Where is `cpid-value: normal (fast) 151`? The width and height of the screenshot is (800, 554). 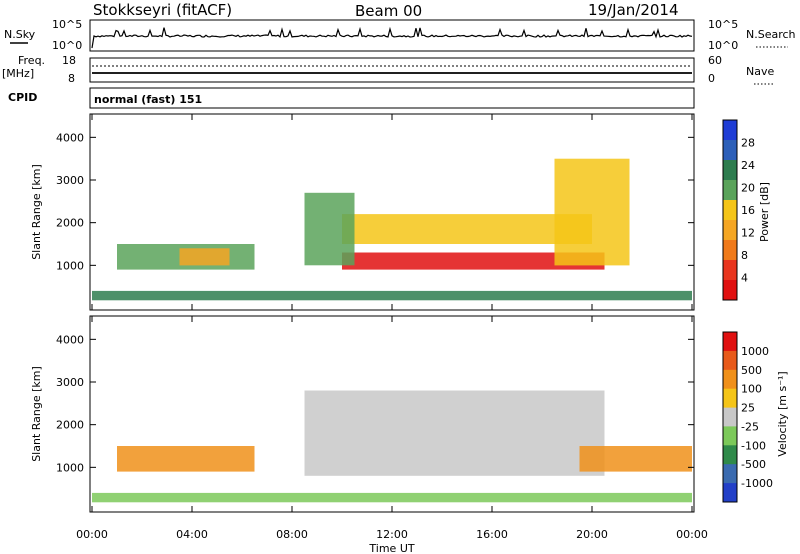 cpid-value: normal (fast) 151 is located at coordinates (148, 99).